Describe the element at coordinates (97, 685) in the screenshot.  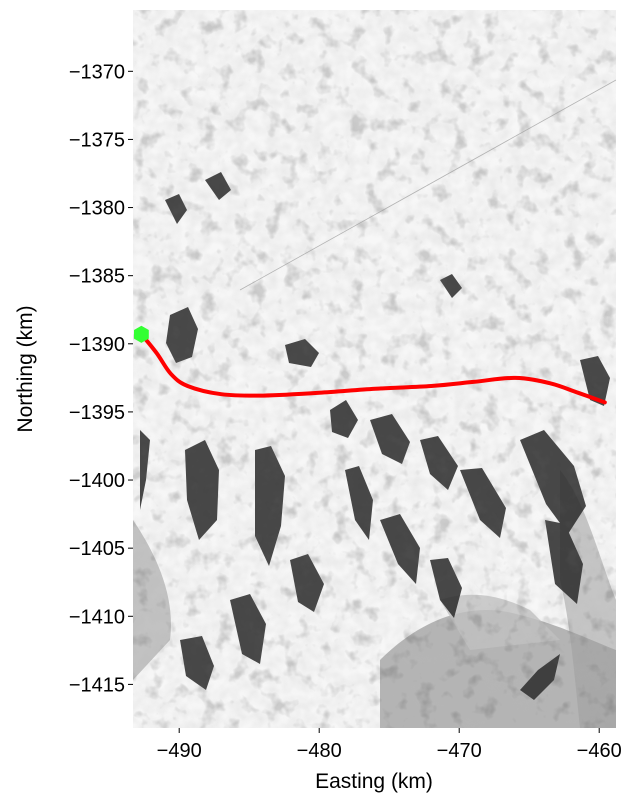
I see `y-tick-label: −1415` at that location.